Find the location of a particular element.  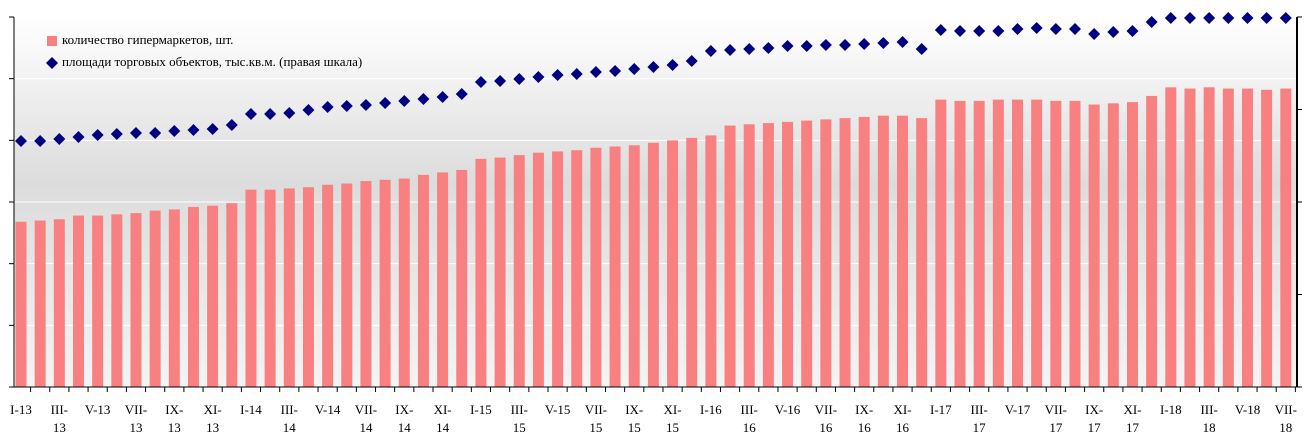

x-tick-label: VII-18 is located at coordinates (1286, 418).